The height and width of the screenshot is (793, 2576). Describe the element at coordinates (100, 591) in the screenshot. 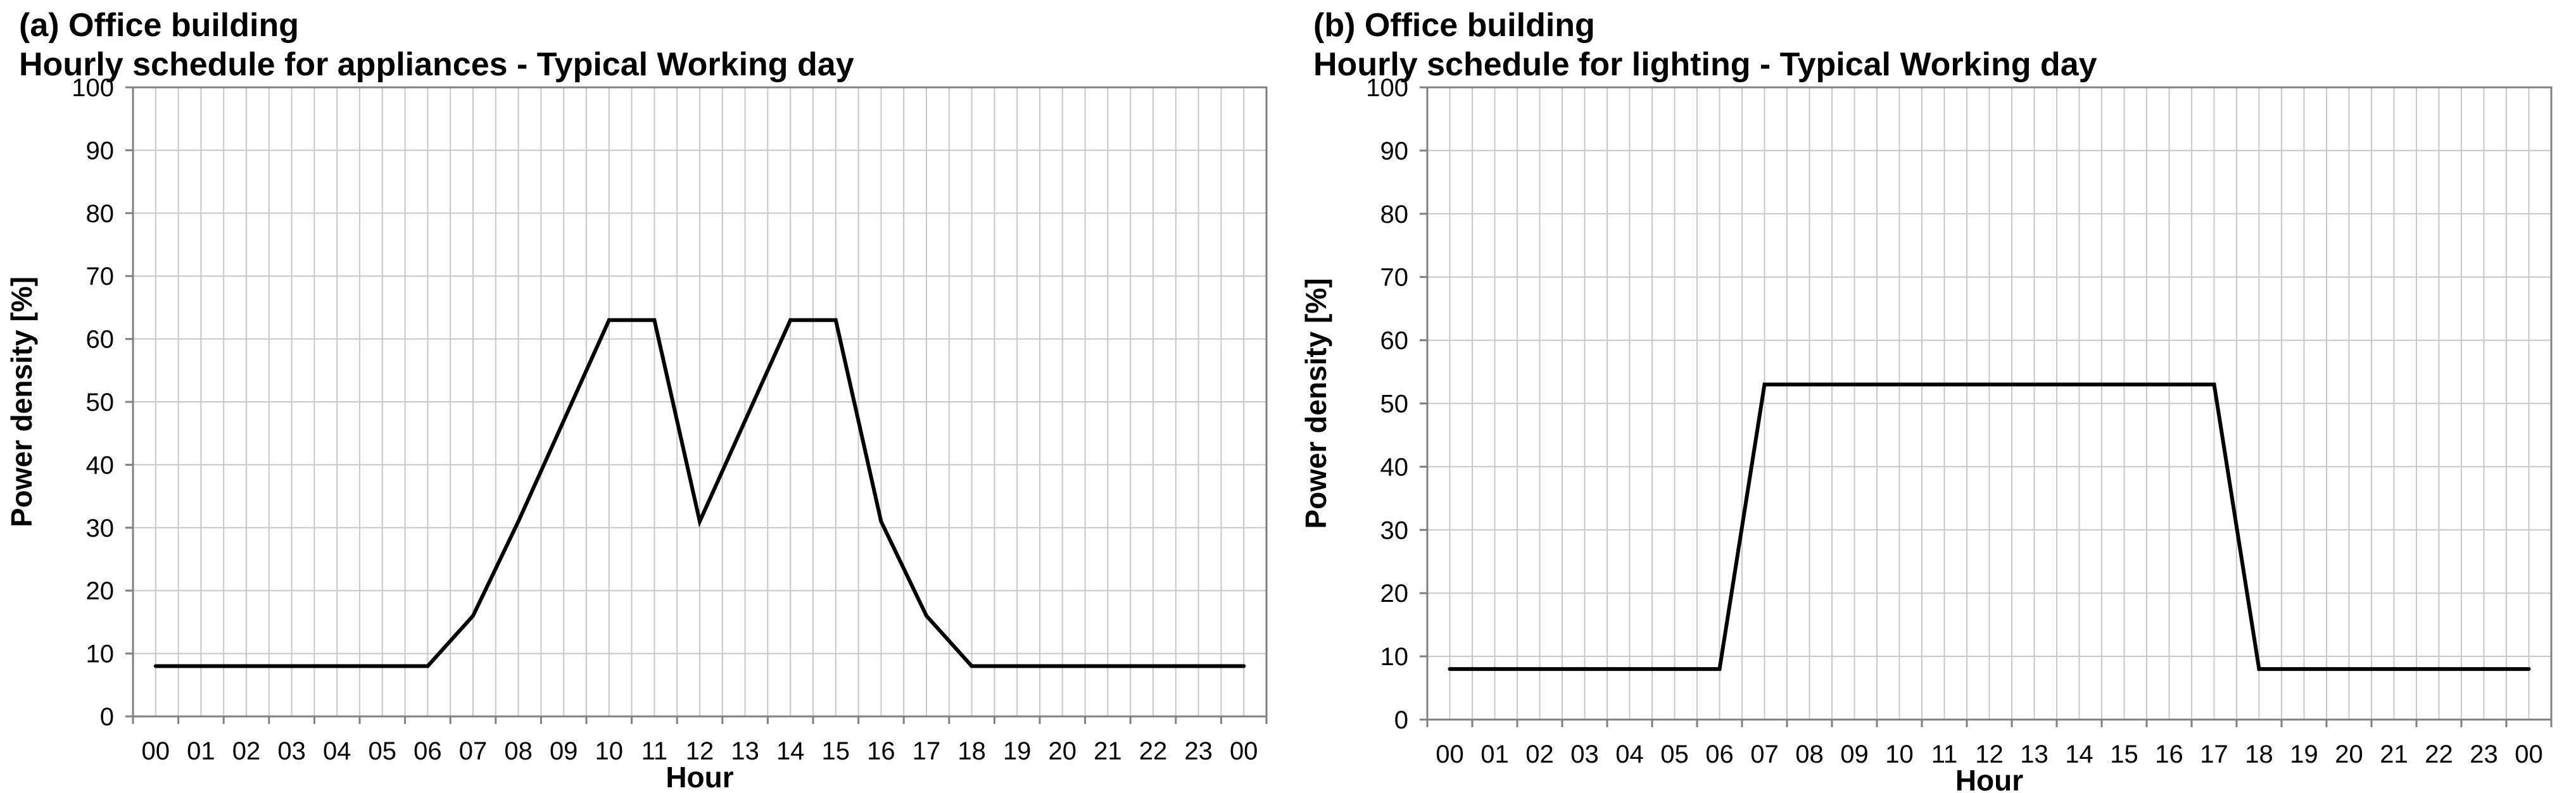

I see `y-tick-label: 20` at that location.